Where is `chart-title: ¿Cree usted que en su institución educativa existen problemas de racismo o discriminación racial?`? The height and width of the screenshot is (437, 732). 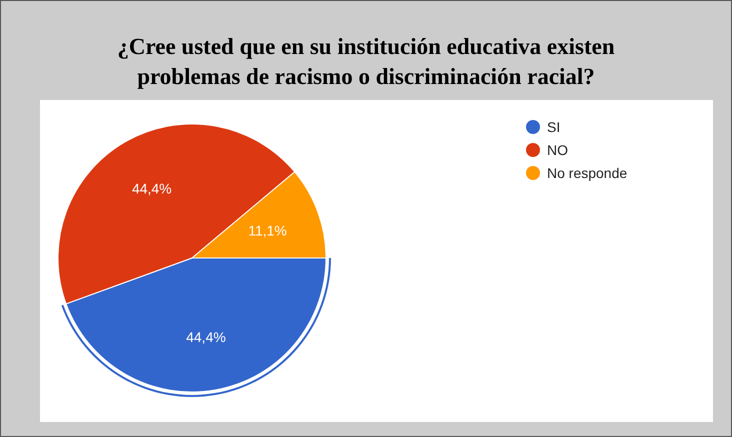
chart-title: ¿Cree usted que en su institución educativa existen problemas de racismo o discriminación racial? is located at coordinates (366, 61).